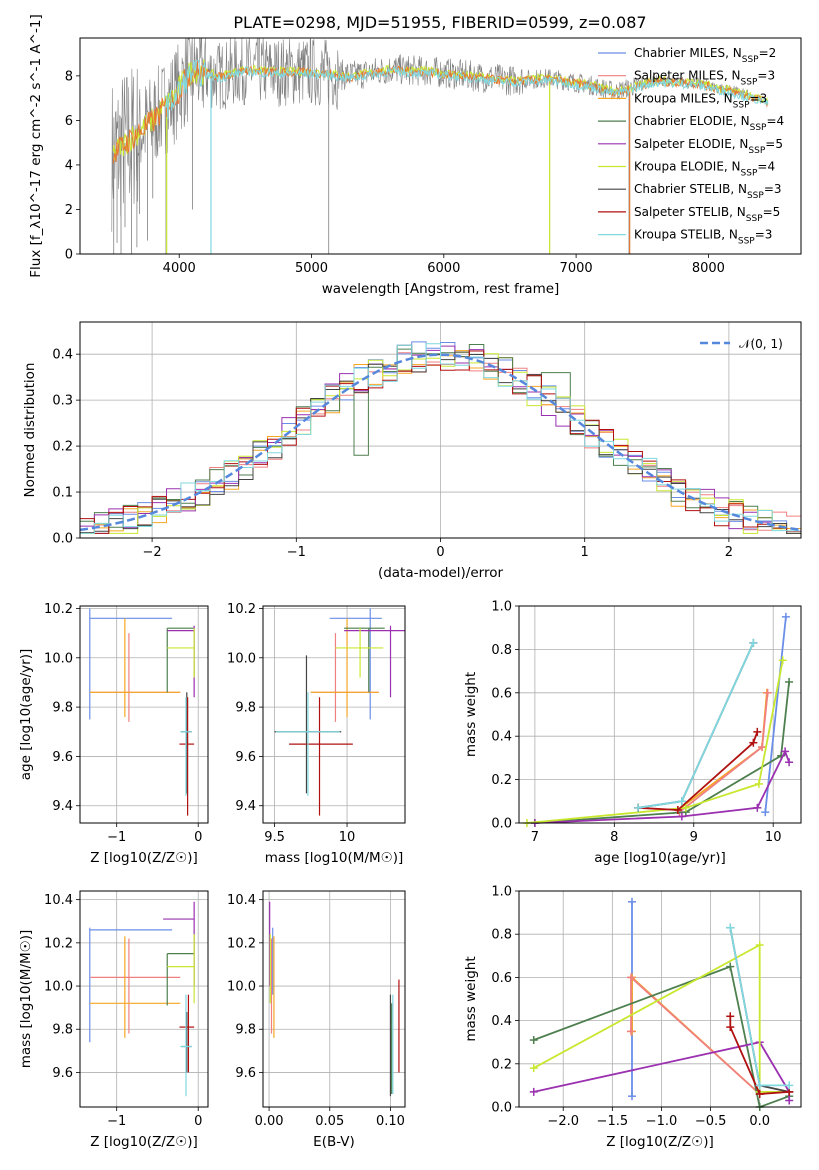 The width and height of the screenshot is (819, 1170). What do you see at coordinates (26, 715) in the screenshot?
I see `y-axis-label: age [log10(age/yr)]` at bounding box center [26, 715].